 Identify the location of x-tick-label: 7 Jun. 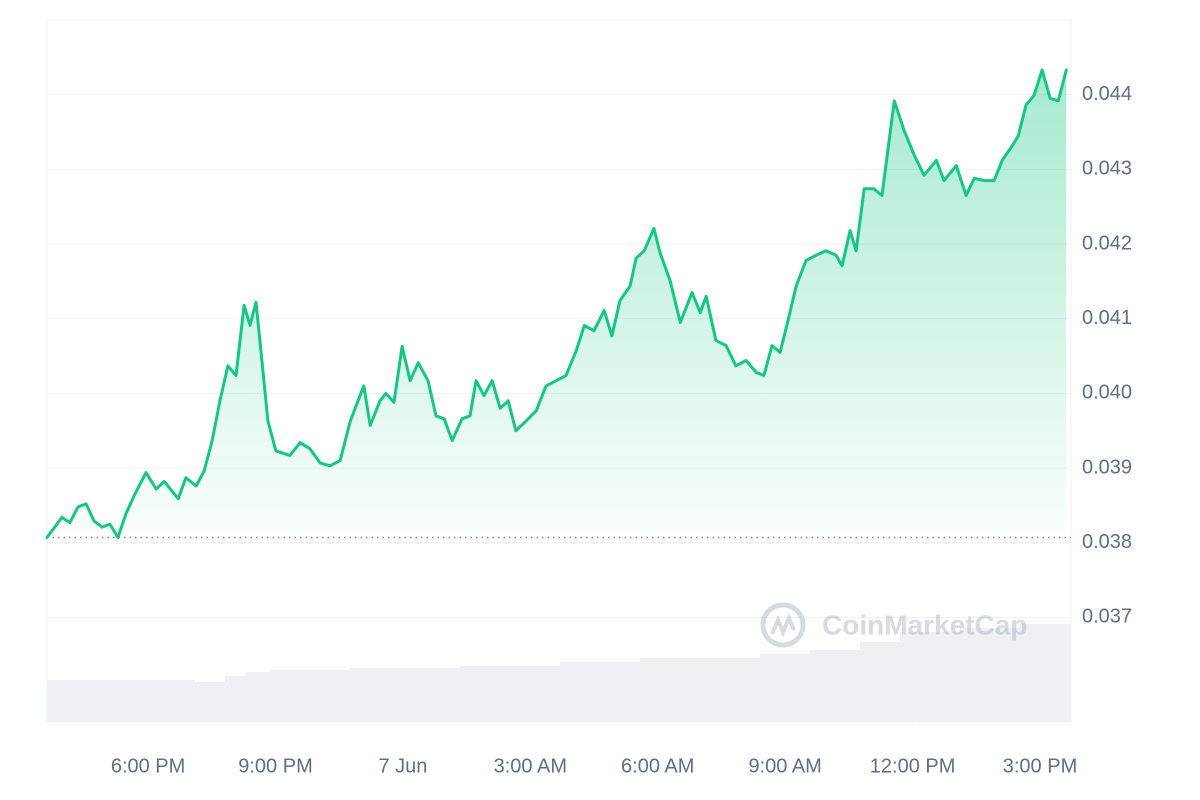
(402, 766).